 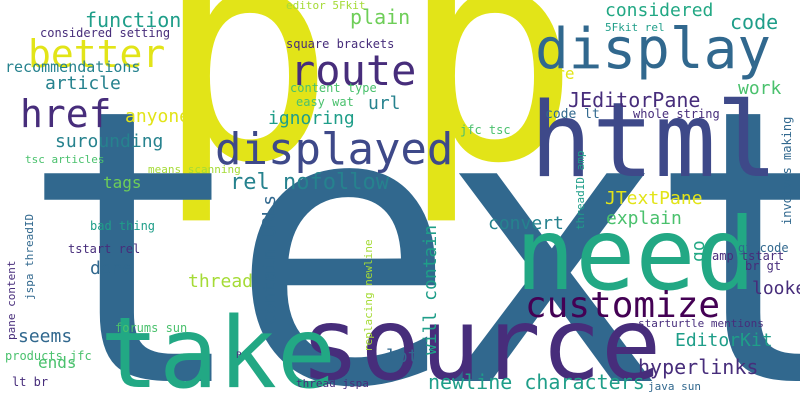 I want to click on word: pane content, so click(x=11, y=300).